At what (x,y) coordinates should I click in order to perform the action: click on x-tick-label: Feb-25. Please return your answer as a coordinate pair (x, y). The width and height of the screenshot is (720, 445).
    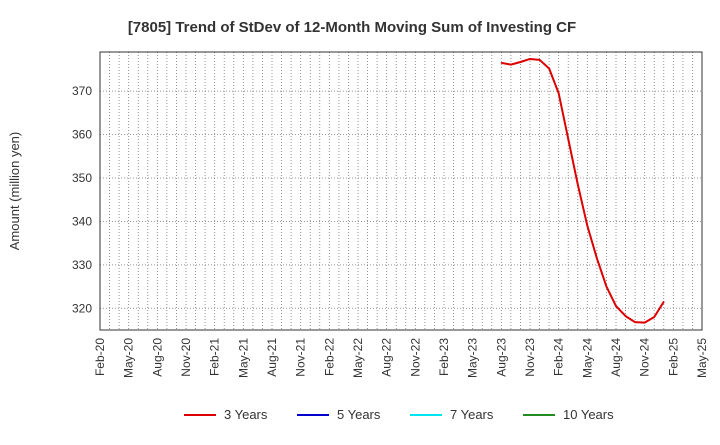
    Looking at the image, I should click on (673, 357).